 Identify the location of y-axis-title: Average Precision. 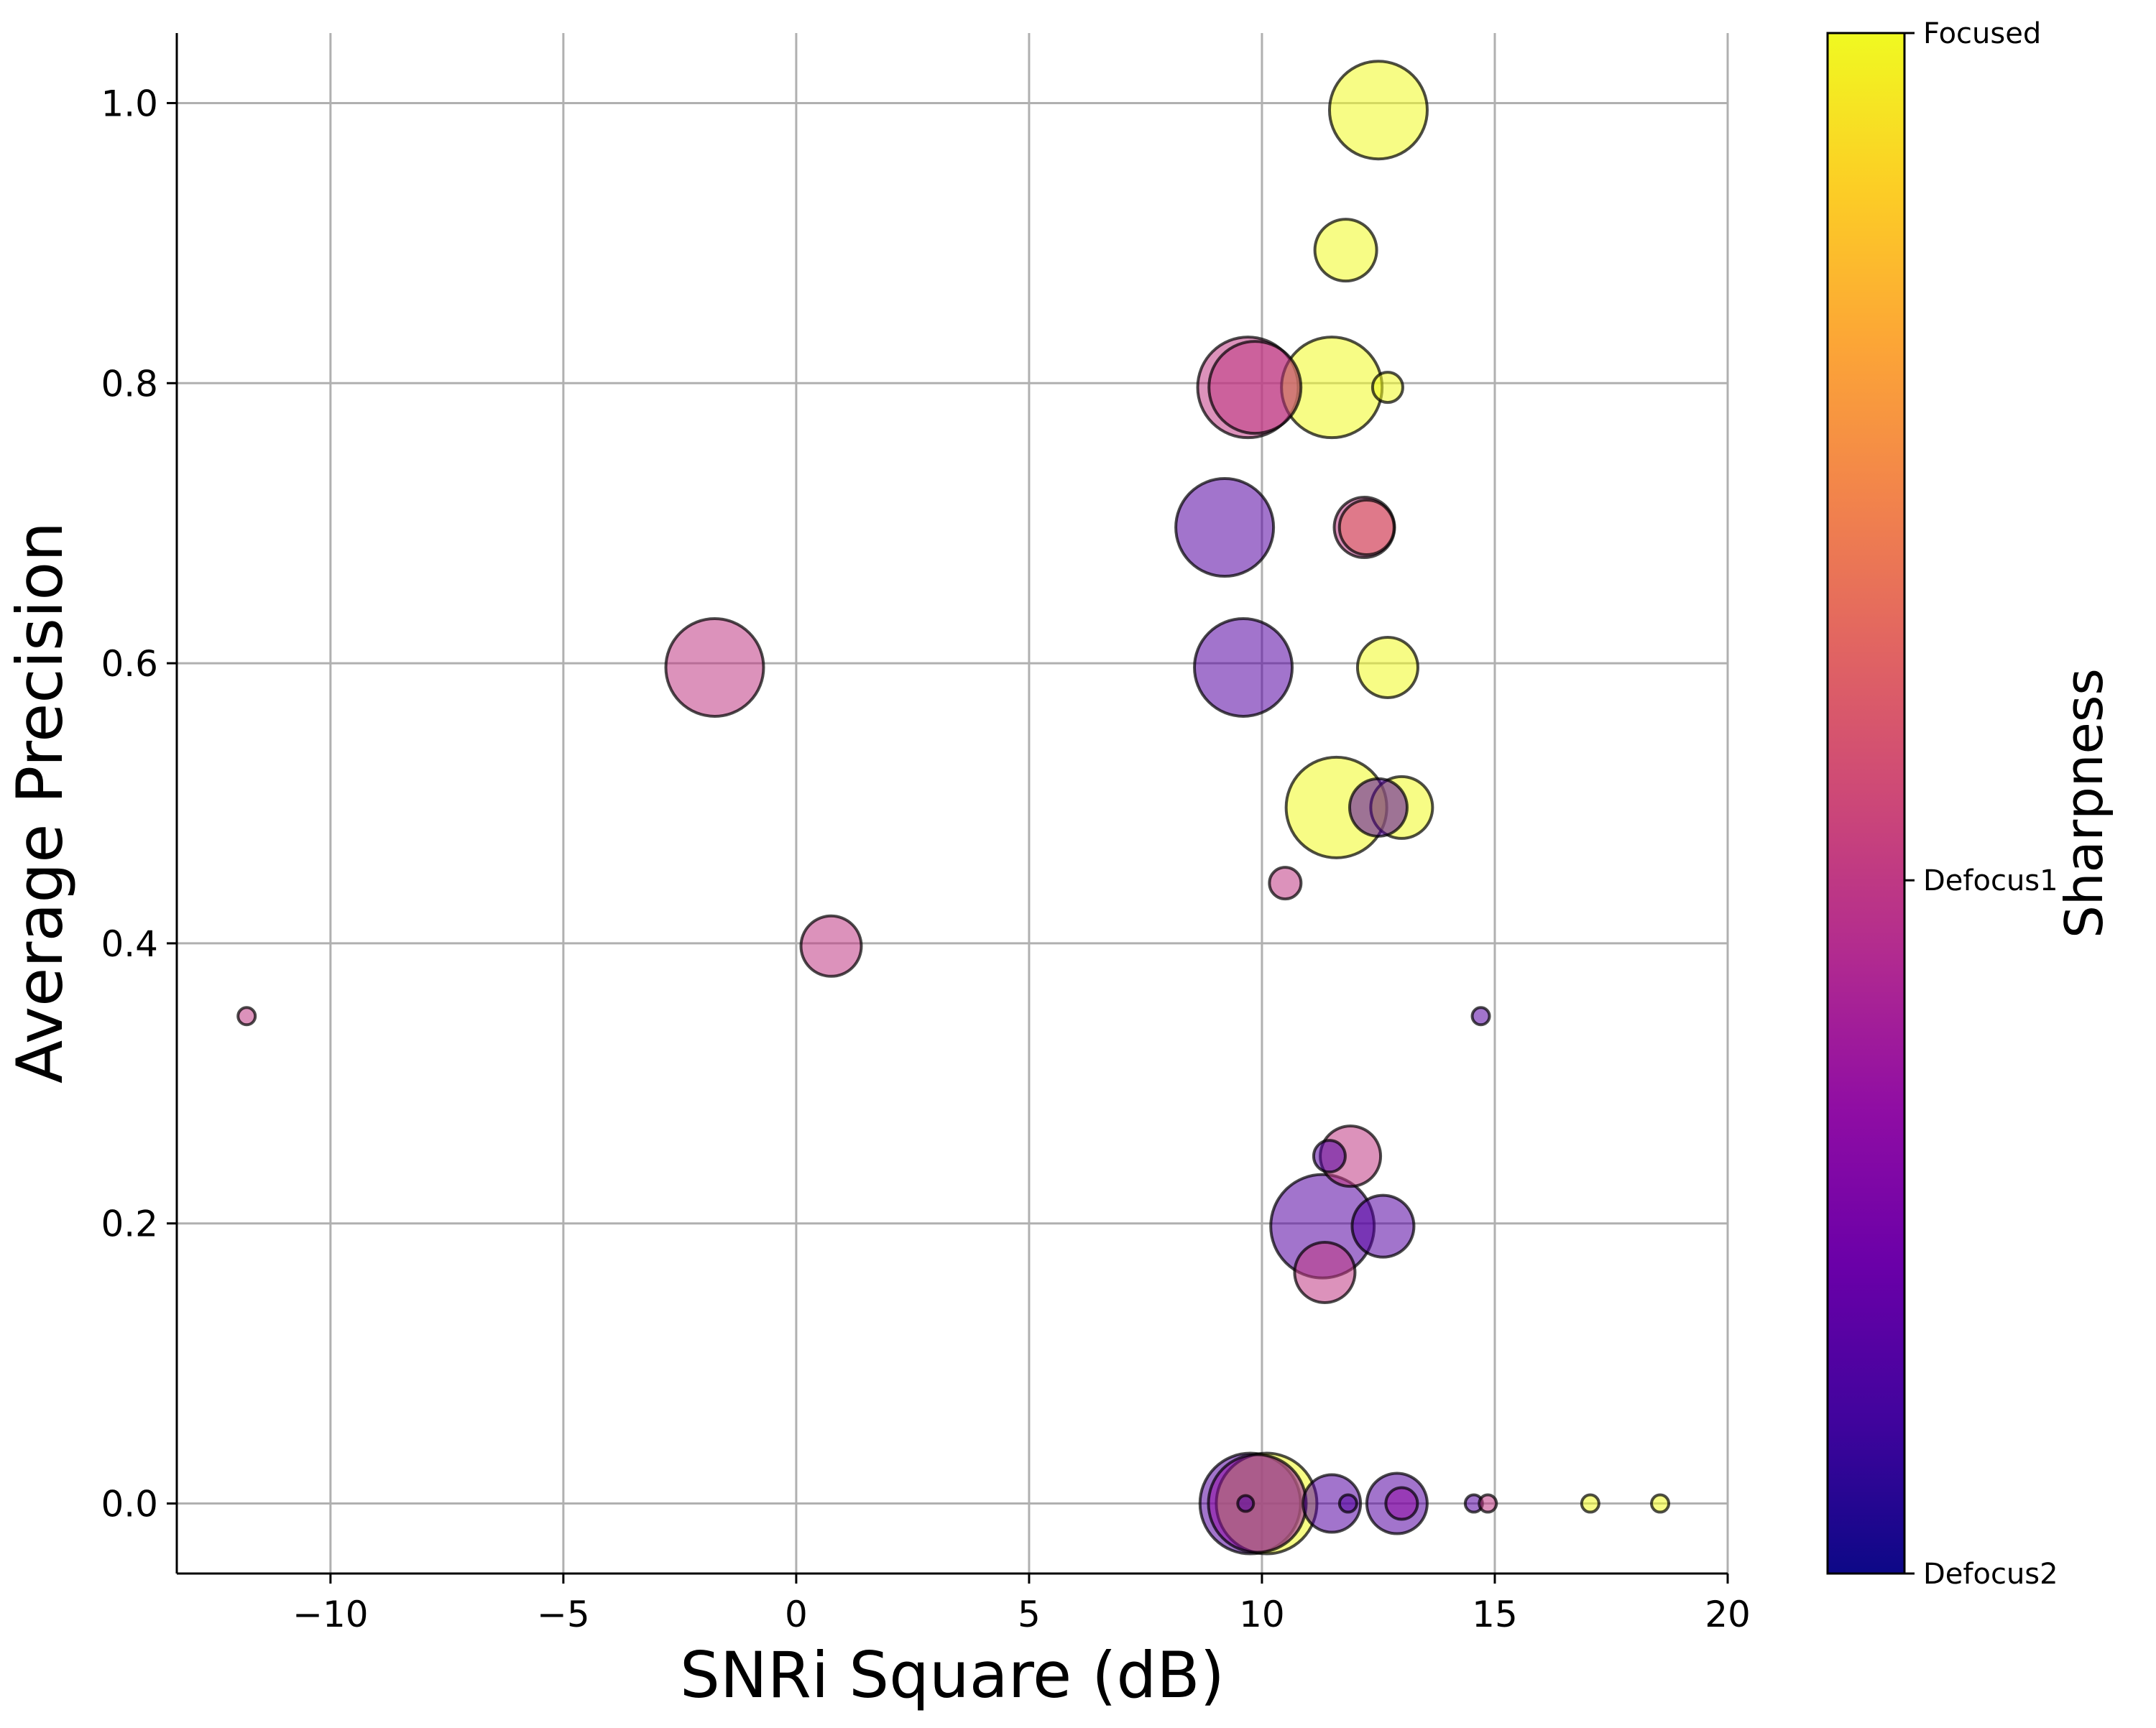
(40, 803).